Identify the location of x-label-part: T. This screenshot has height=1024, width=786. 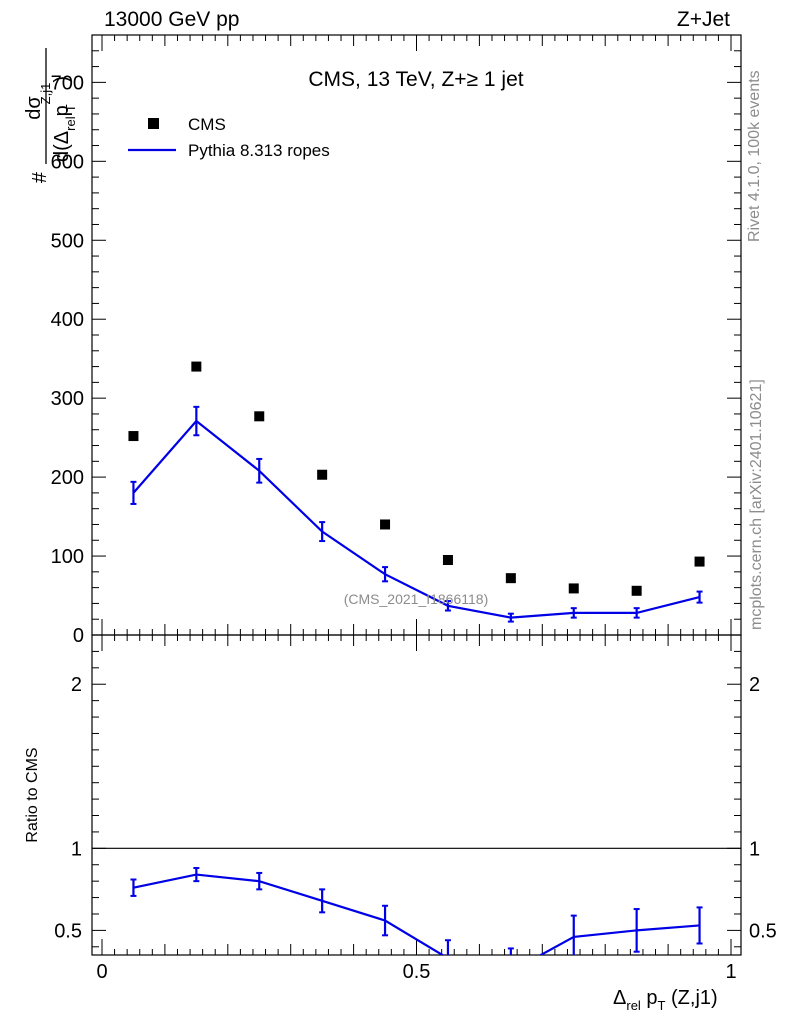
(662, 1005).